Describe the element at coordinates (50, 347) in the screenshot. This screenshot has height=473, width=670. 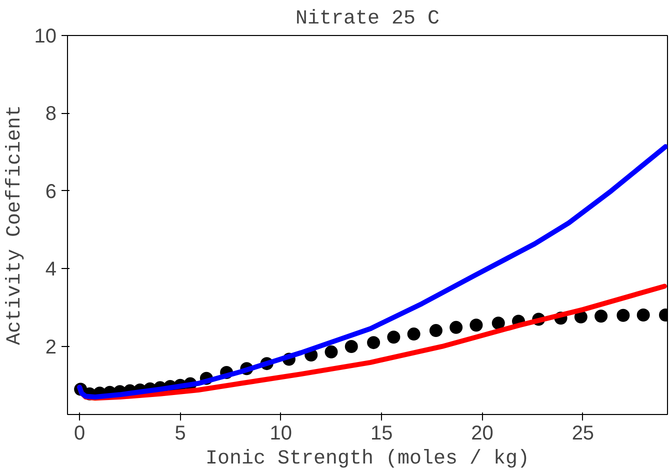
I see `y-tick-label: 2` at that location.